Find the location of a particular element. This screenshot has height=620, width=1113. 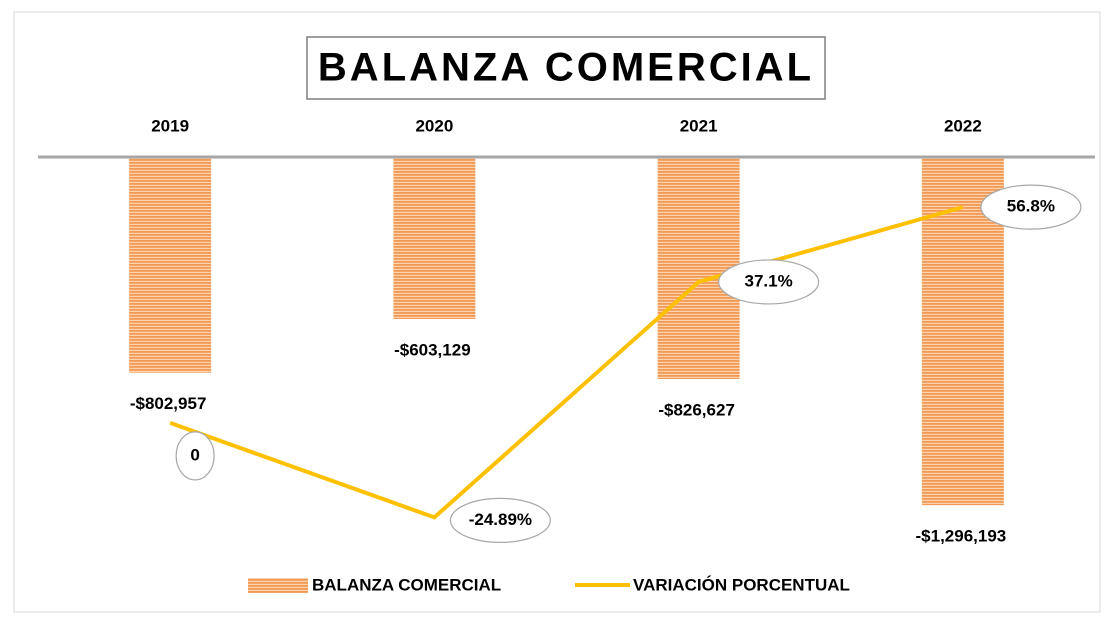

x-tick-label: 2022 is located at coordinates (963, 125).